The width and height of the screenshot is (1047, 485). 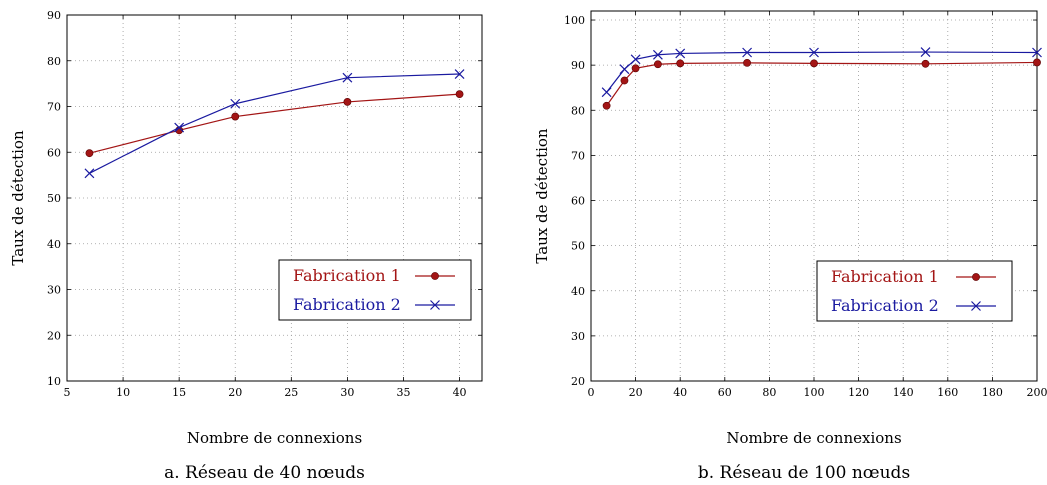 What do you see at coordinates (67, 392) in the screenshot?
I see `x-tick-label: 5` at bounding box center [67, 392].